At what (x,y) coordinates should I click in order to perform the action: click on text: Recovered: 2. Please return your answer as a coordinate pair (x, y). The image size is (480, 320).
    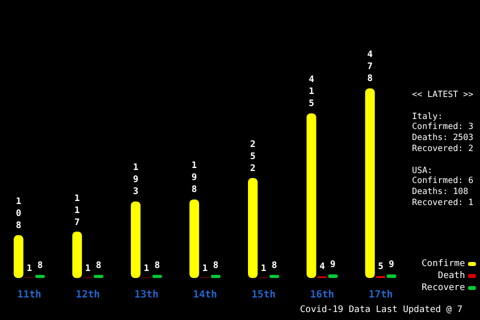
    Looking at the image, I should click on (443, 149).